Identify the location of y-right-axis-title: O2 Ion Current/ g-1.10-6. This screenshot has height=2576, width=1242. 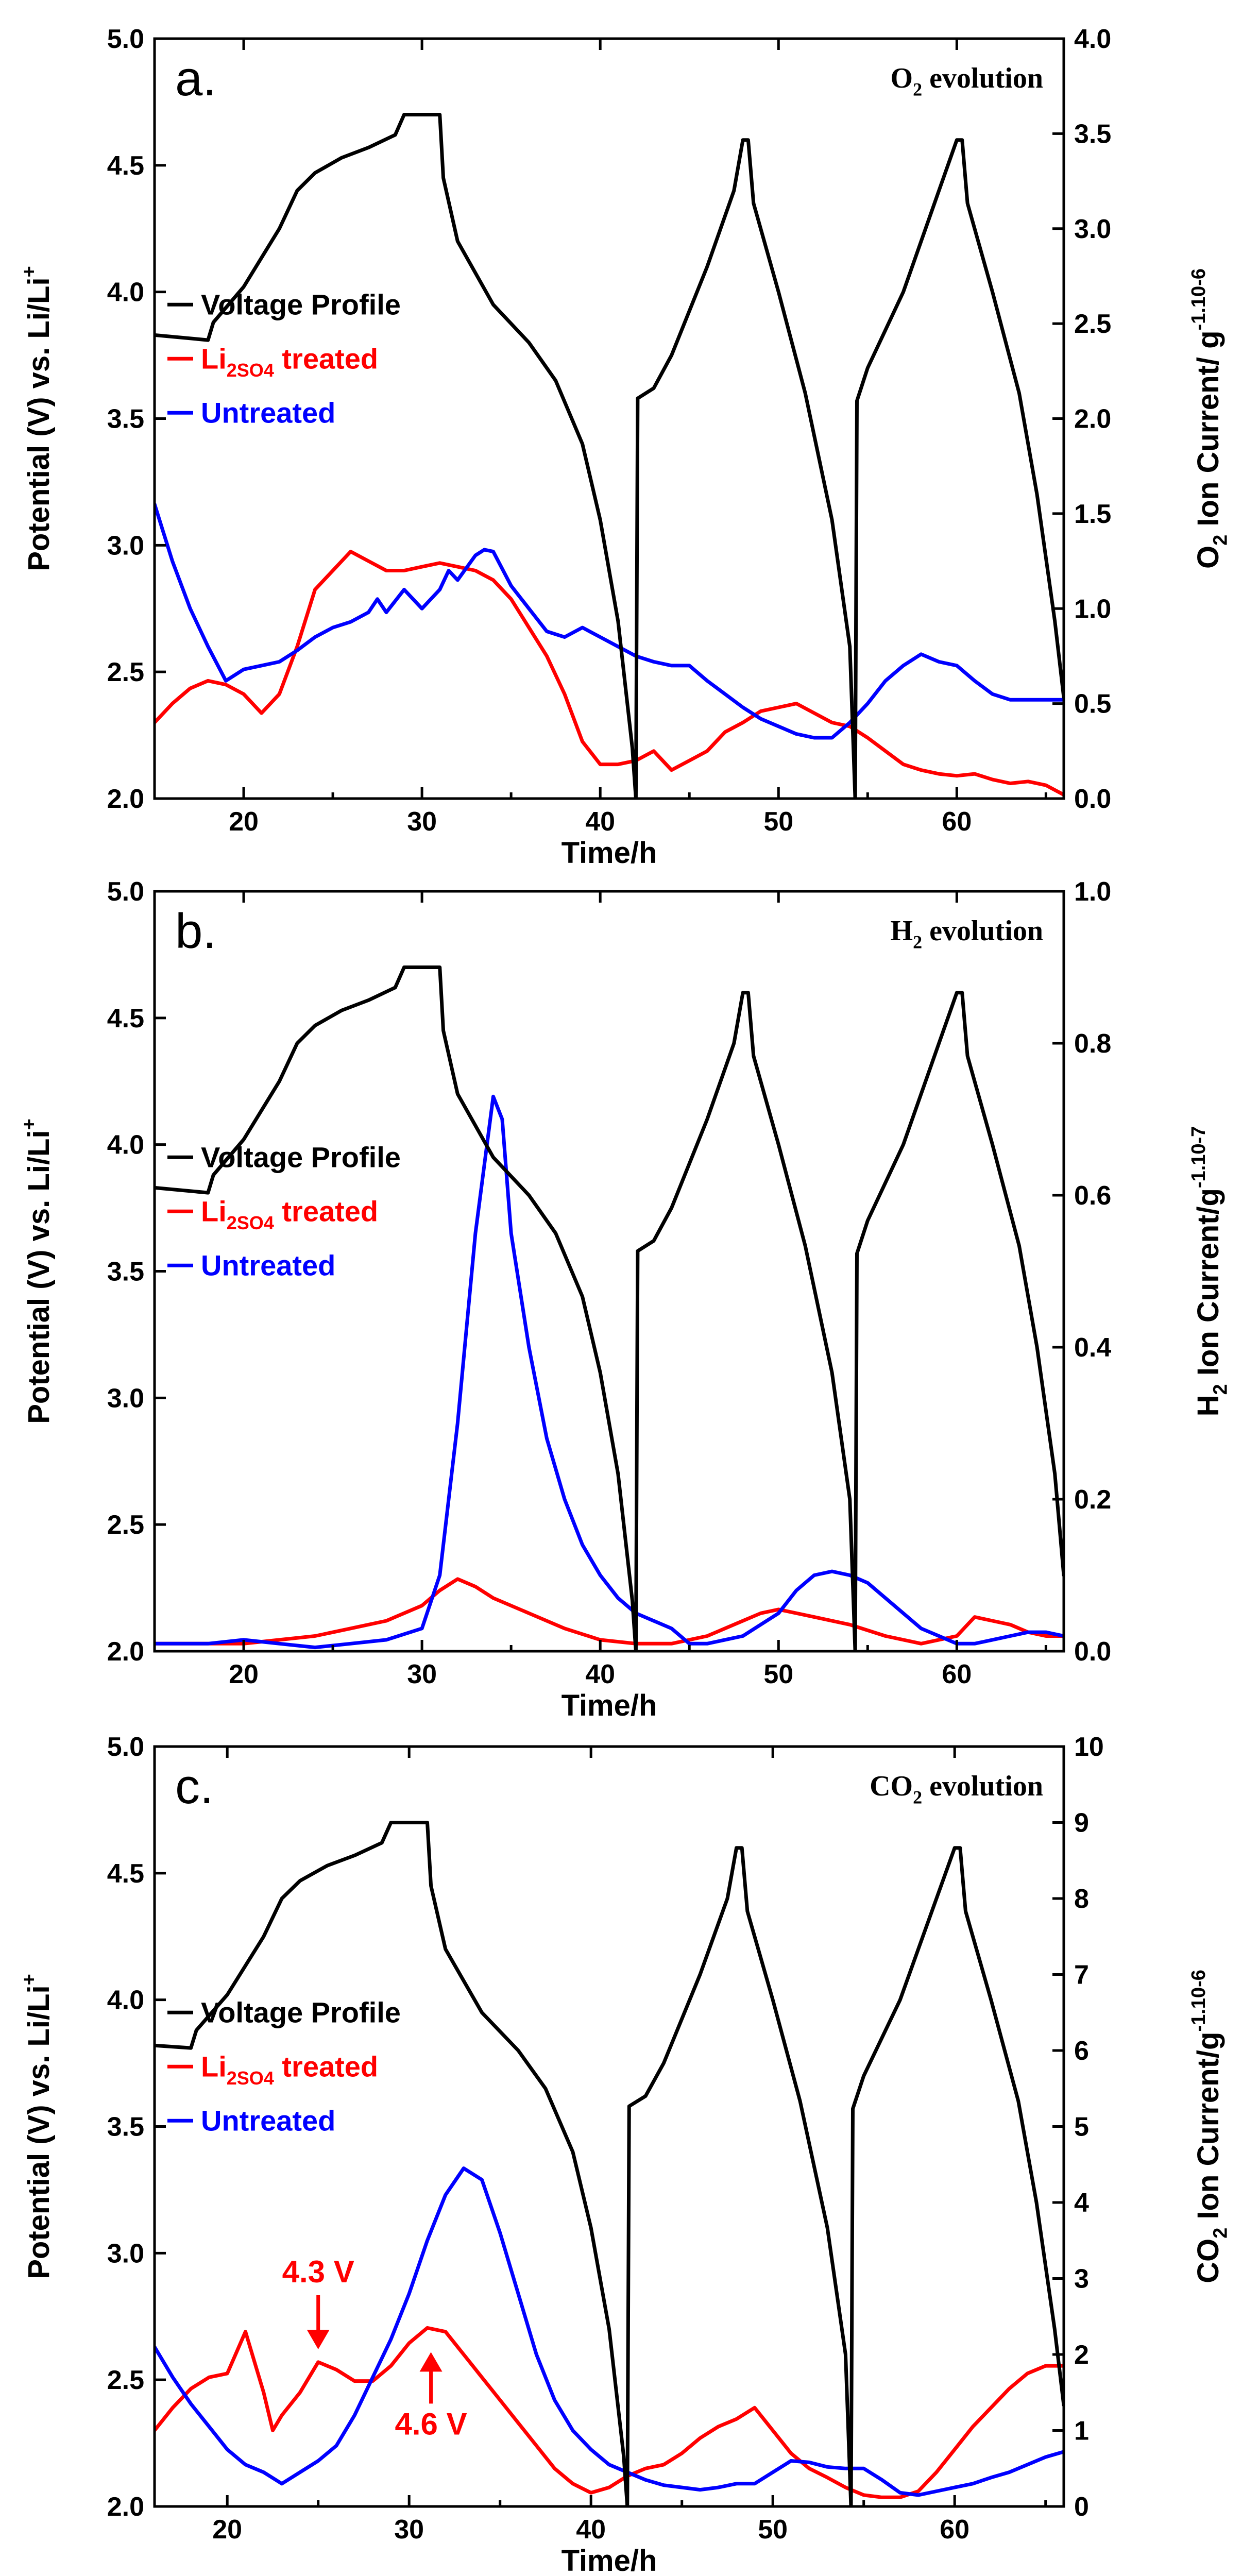
(1209, 418).